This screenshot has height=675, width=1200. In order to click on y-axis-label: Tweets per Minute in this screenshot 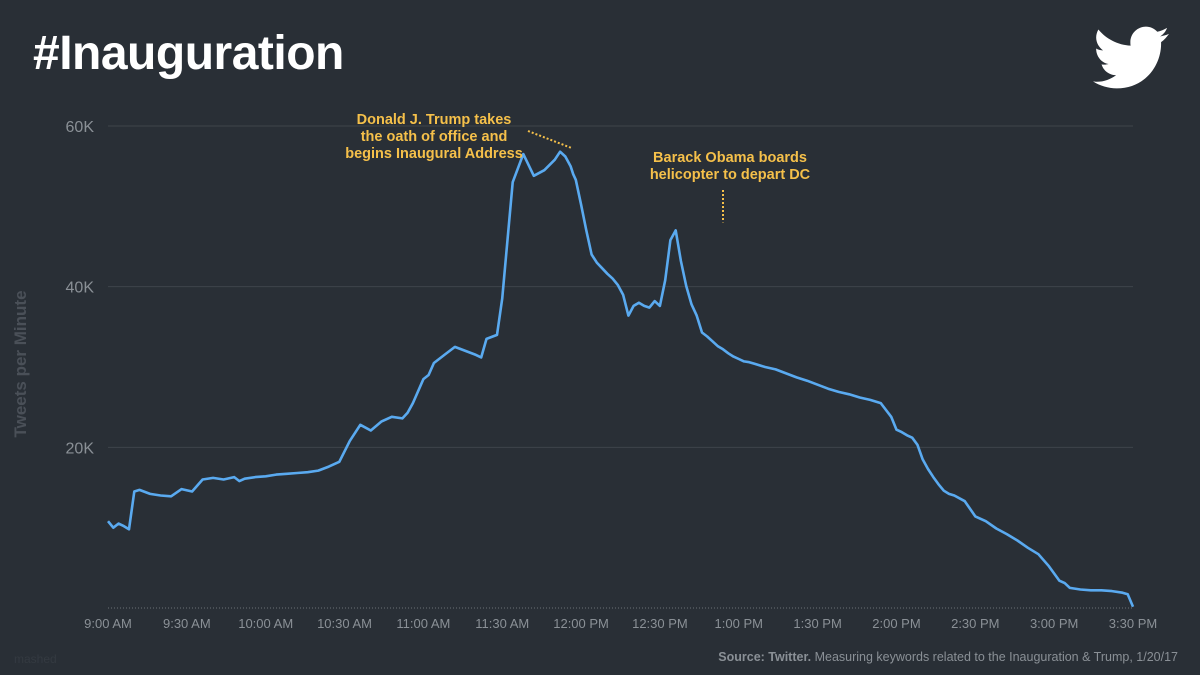, I will do `click(20, 363)`.